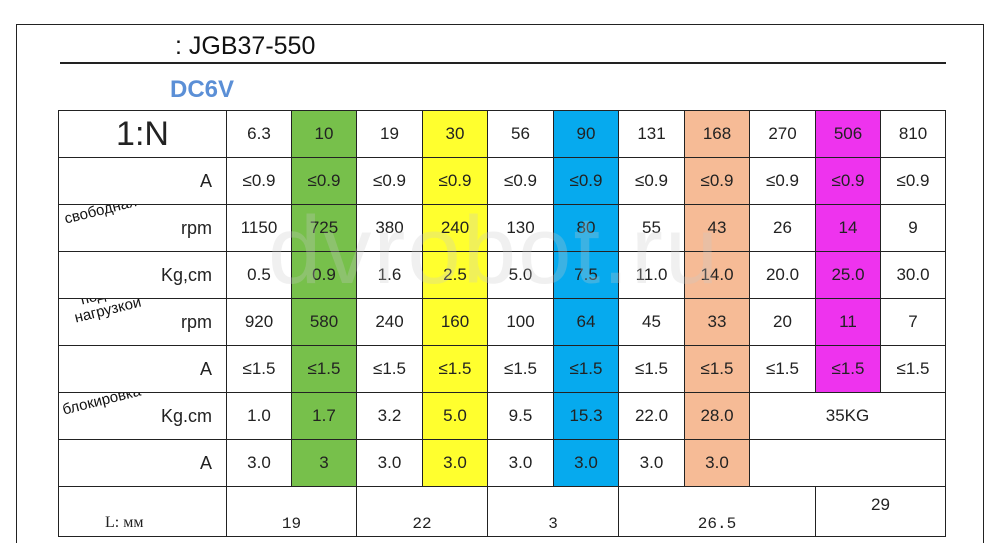  What do you see at coordinates (259, 134) in the screenshot?
I see `ratio-cell: 6.3` at bounding box center [259, 134].